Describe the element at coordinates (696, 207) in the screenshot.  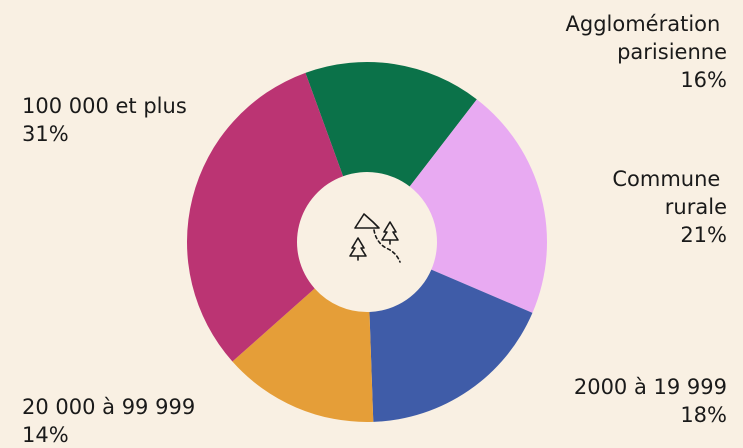
I see `label-line: rurale` at that location.